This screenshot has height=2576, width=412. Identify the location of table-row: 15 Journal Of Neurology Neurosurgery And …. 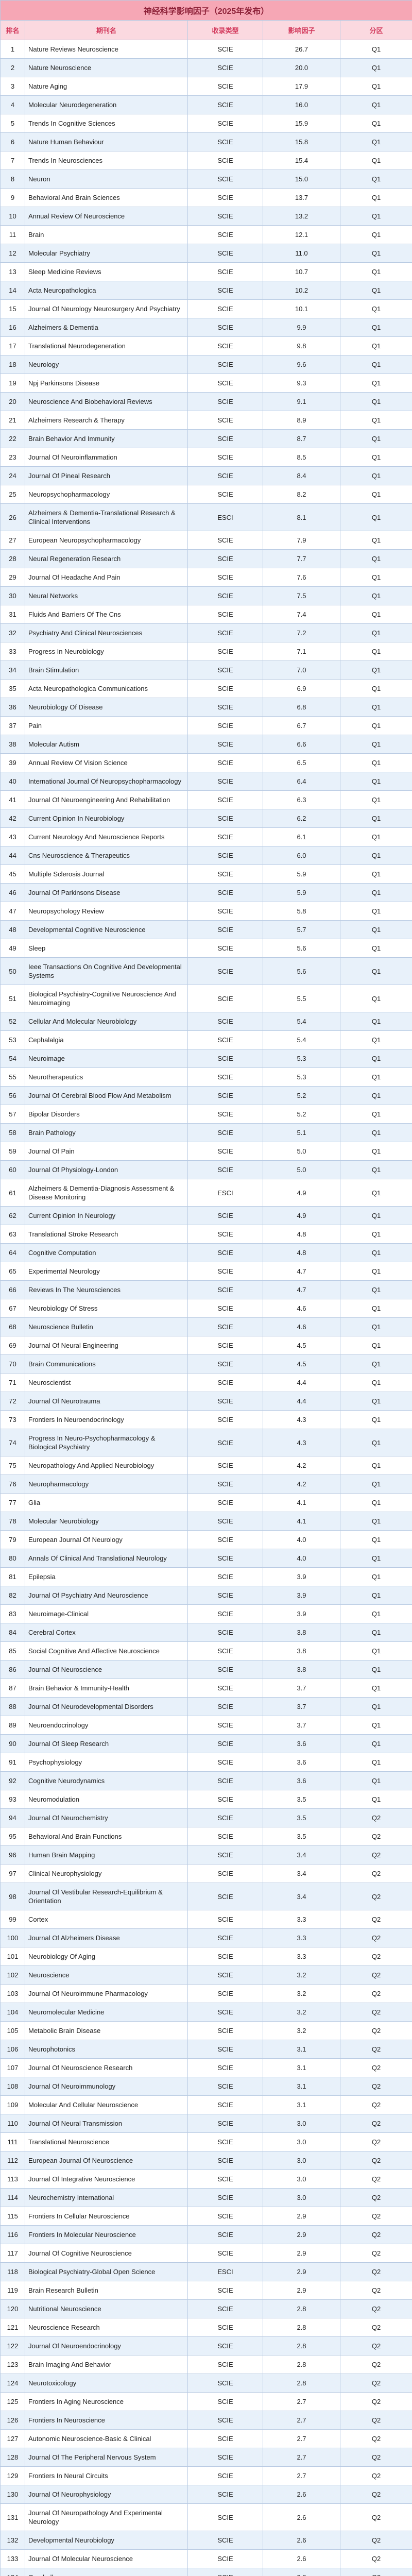
(206, 308).